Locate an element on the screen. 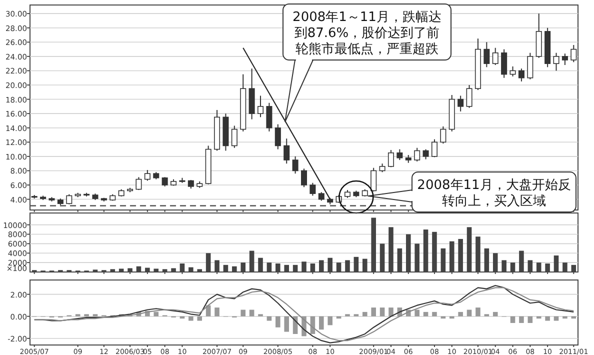  annotation: 2008年11月，大盘开始反转向上，买入区域 is located at coordinates (494, 193).